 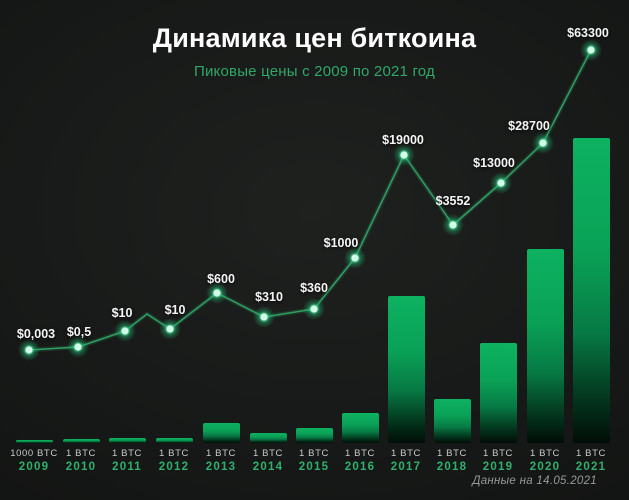 I want to click on line-dot-2012, so click(x=170, y=329).